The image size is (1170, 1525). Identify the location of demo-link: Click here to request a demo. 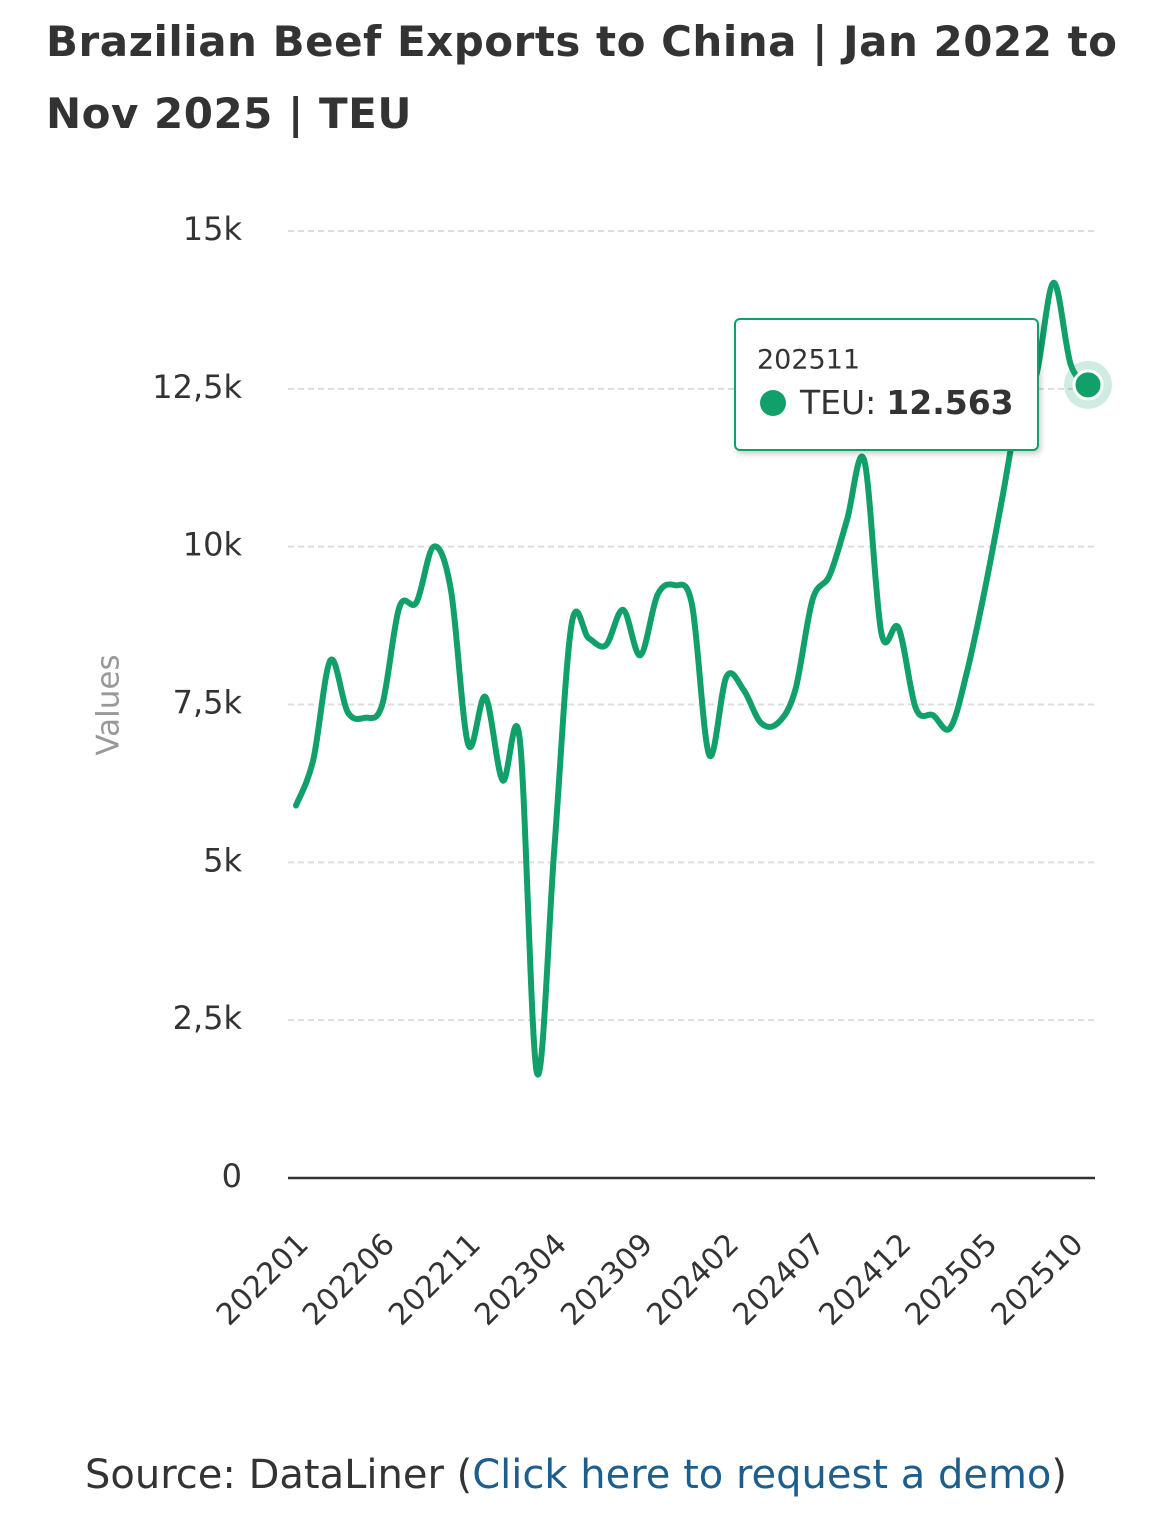
(762, 1475).